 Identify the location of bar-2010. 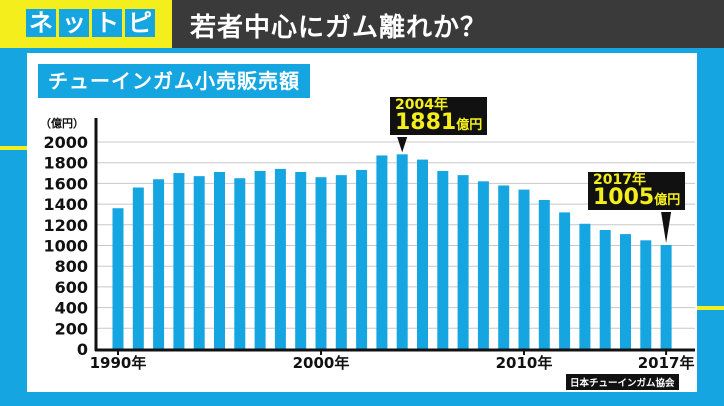
(524, 269).